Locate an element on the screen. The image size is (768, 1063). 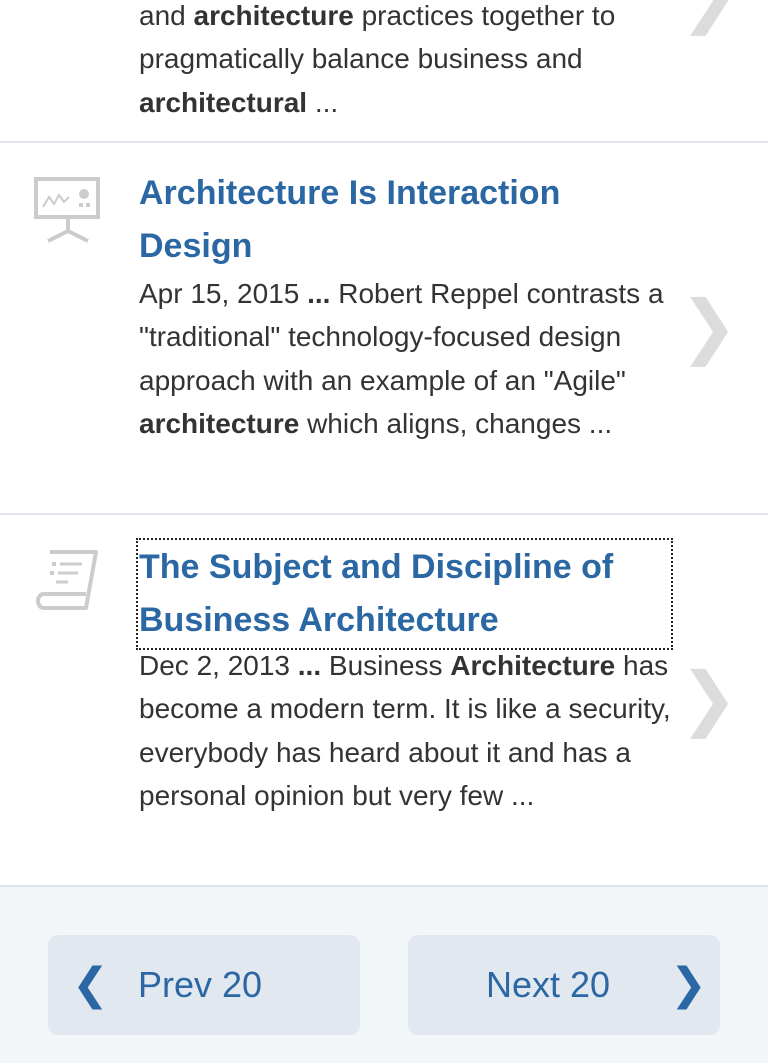
prev-page-label: Prev 20 is located at coordinates (200, 984).